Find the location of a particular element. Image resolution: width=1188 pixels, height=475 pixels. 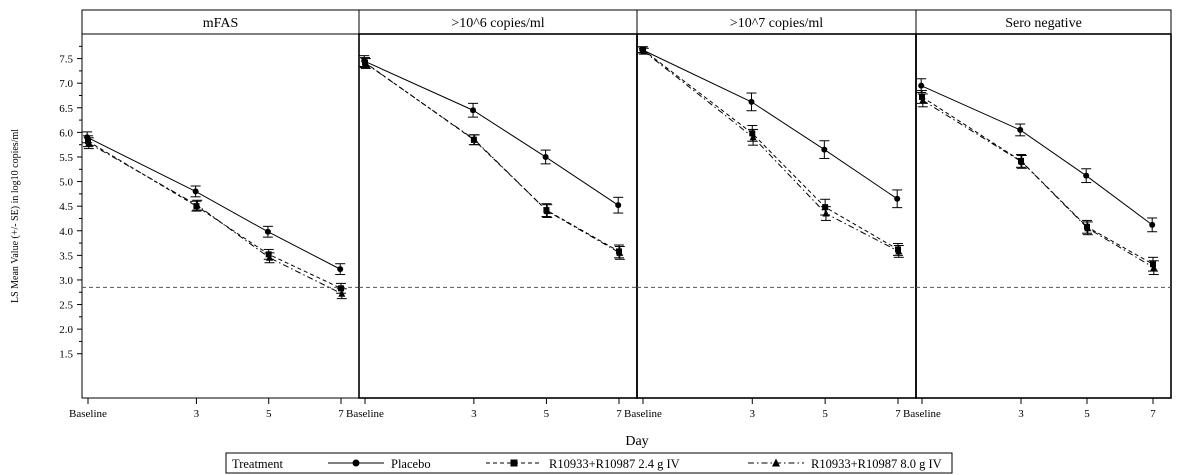

panel-title: >10^7 copies/ml is located at coordinates (777, 23).